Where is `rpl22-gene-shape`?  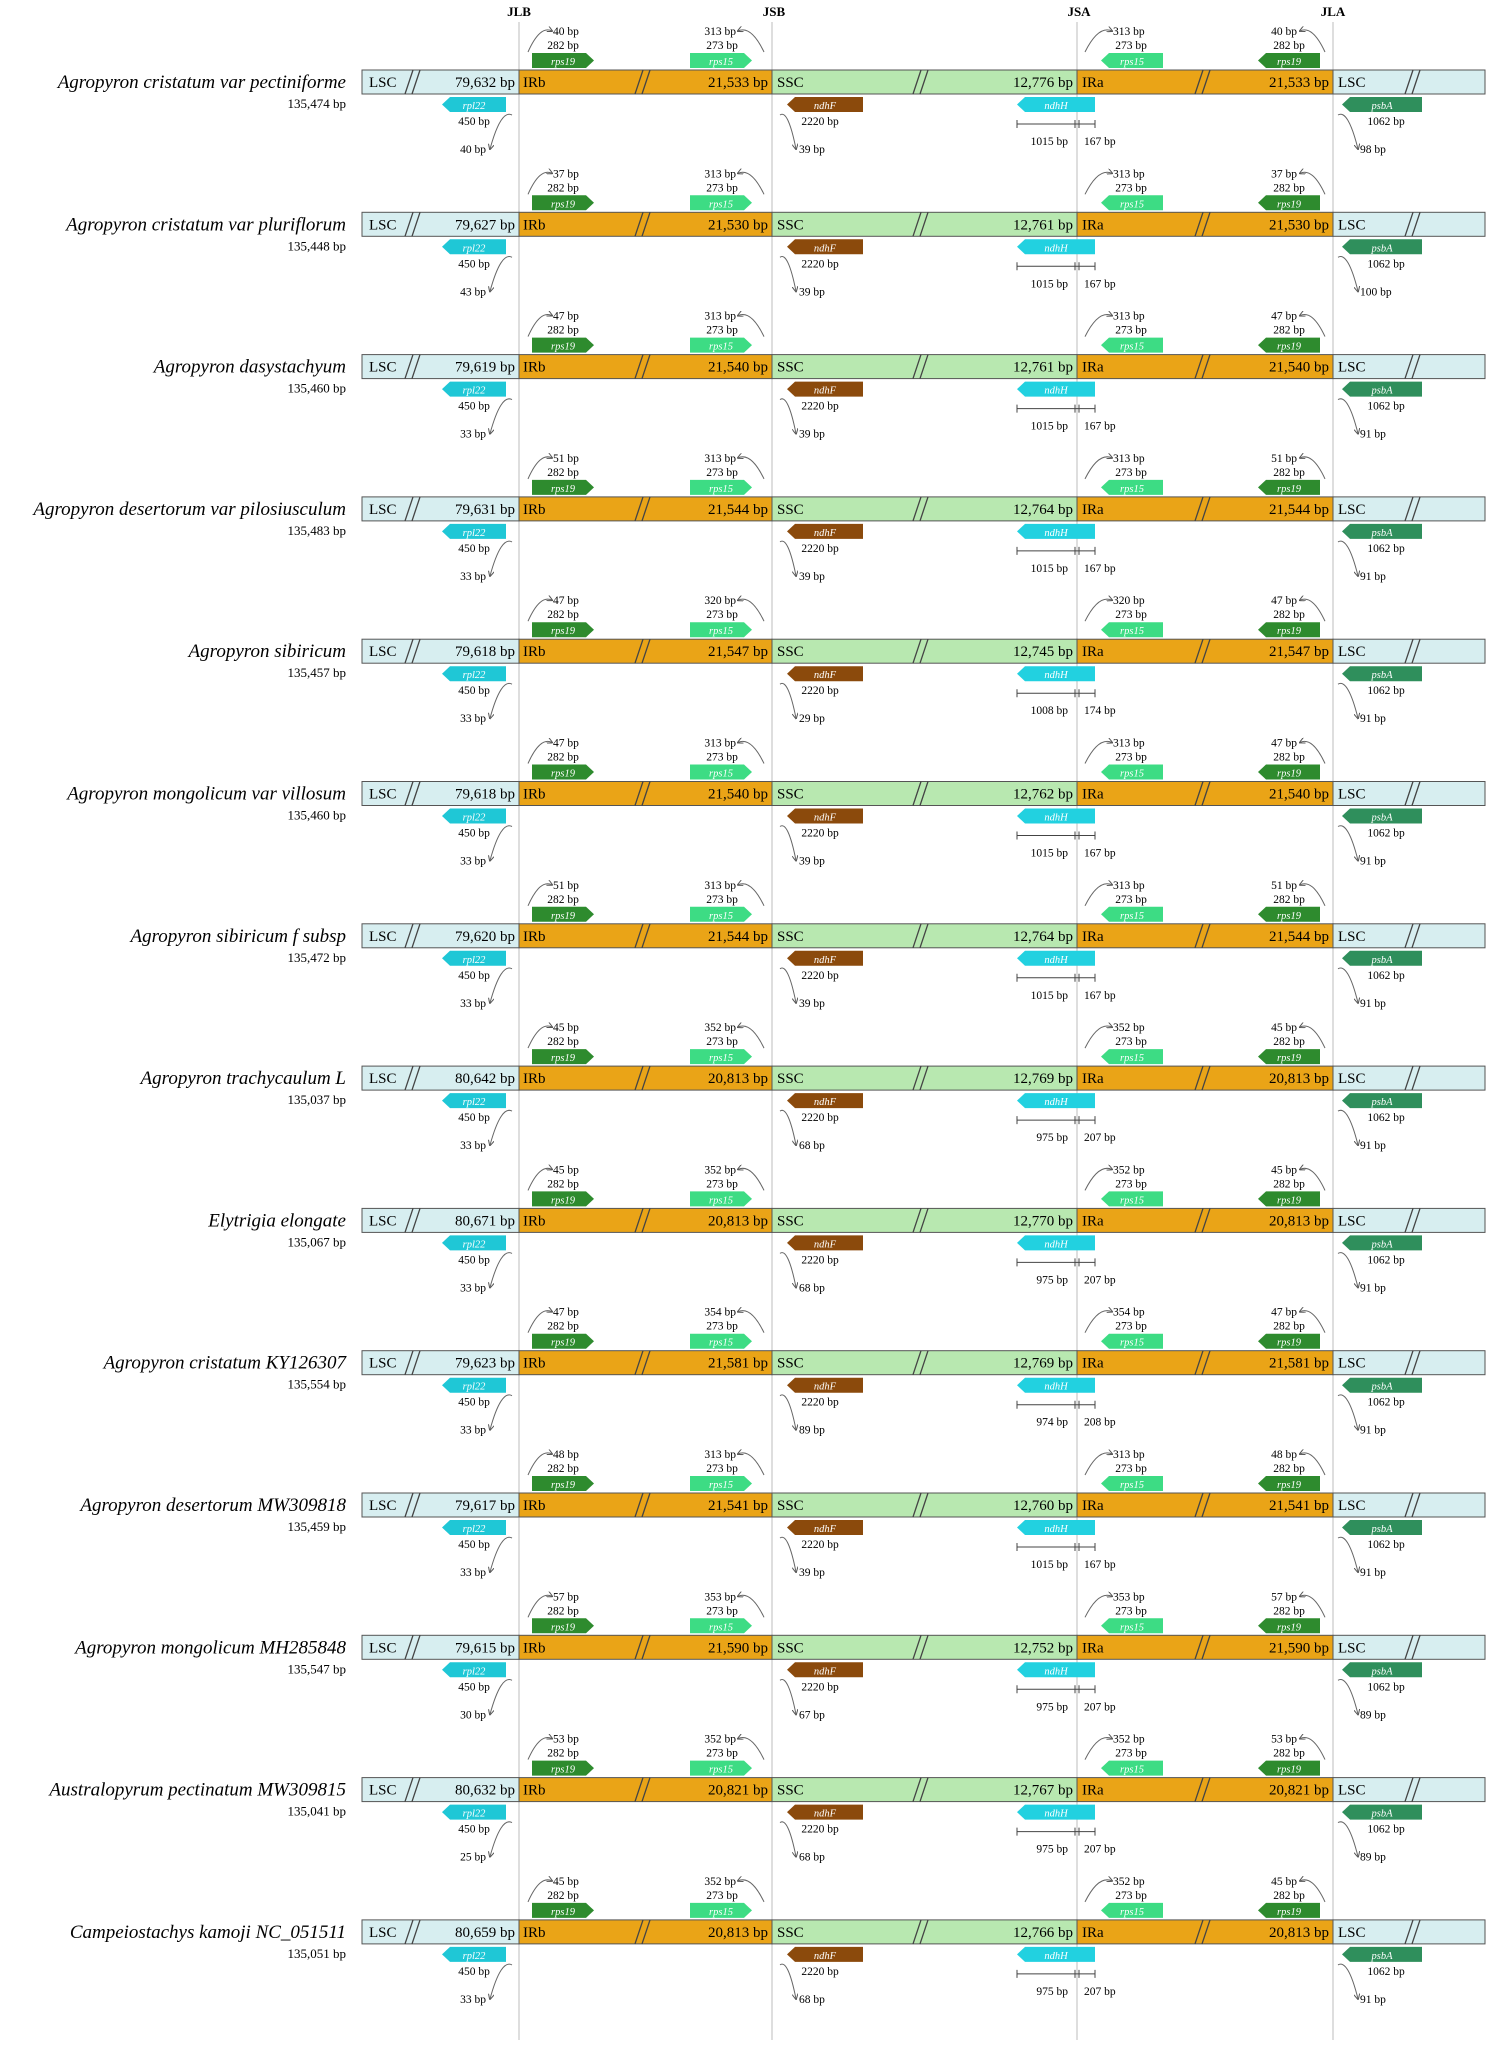
rpl22-gene-shape is located at coordinates (474, 958).